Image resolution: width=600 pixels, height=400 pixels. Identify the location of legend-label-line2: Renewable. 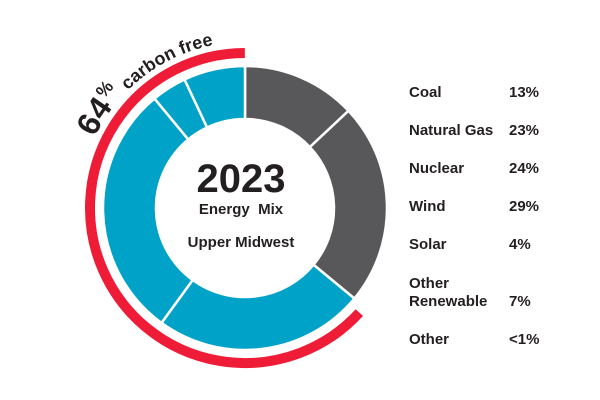
(448, 301).